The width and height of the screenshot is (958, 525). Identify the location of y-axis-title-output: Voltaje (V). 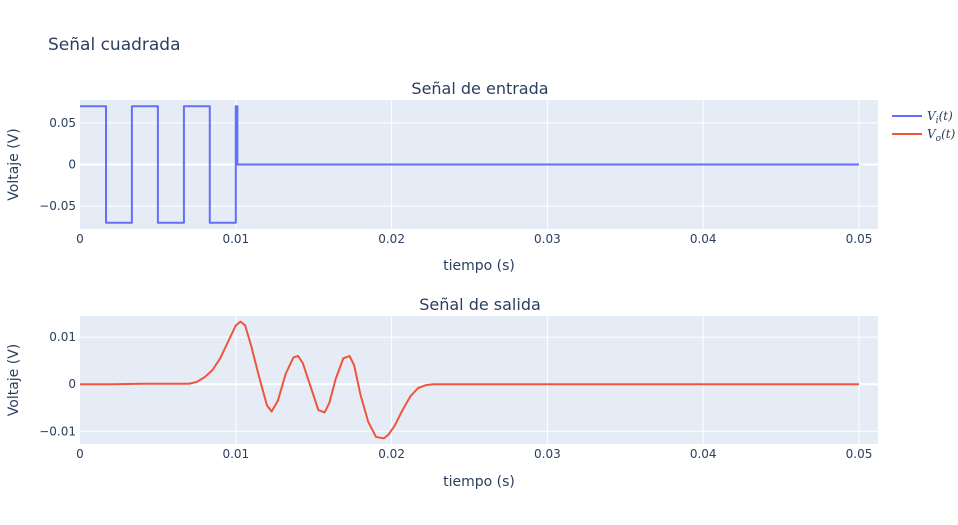
(14, 380).